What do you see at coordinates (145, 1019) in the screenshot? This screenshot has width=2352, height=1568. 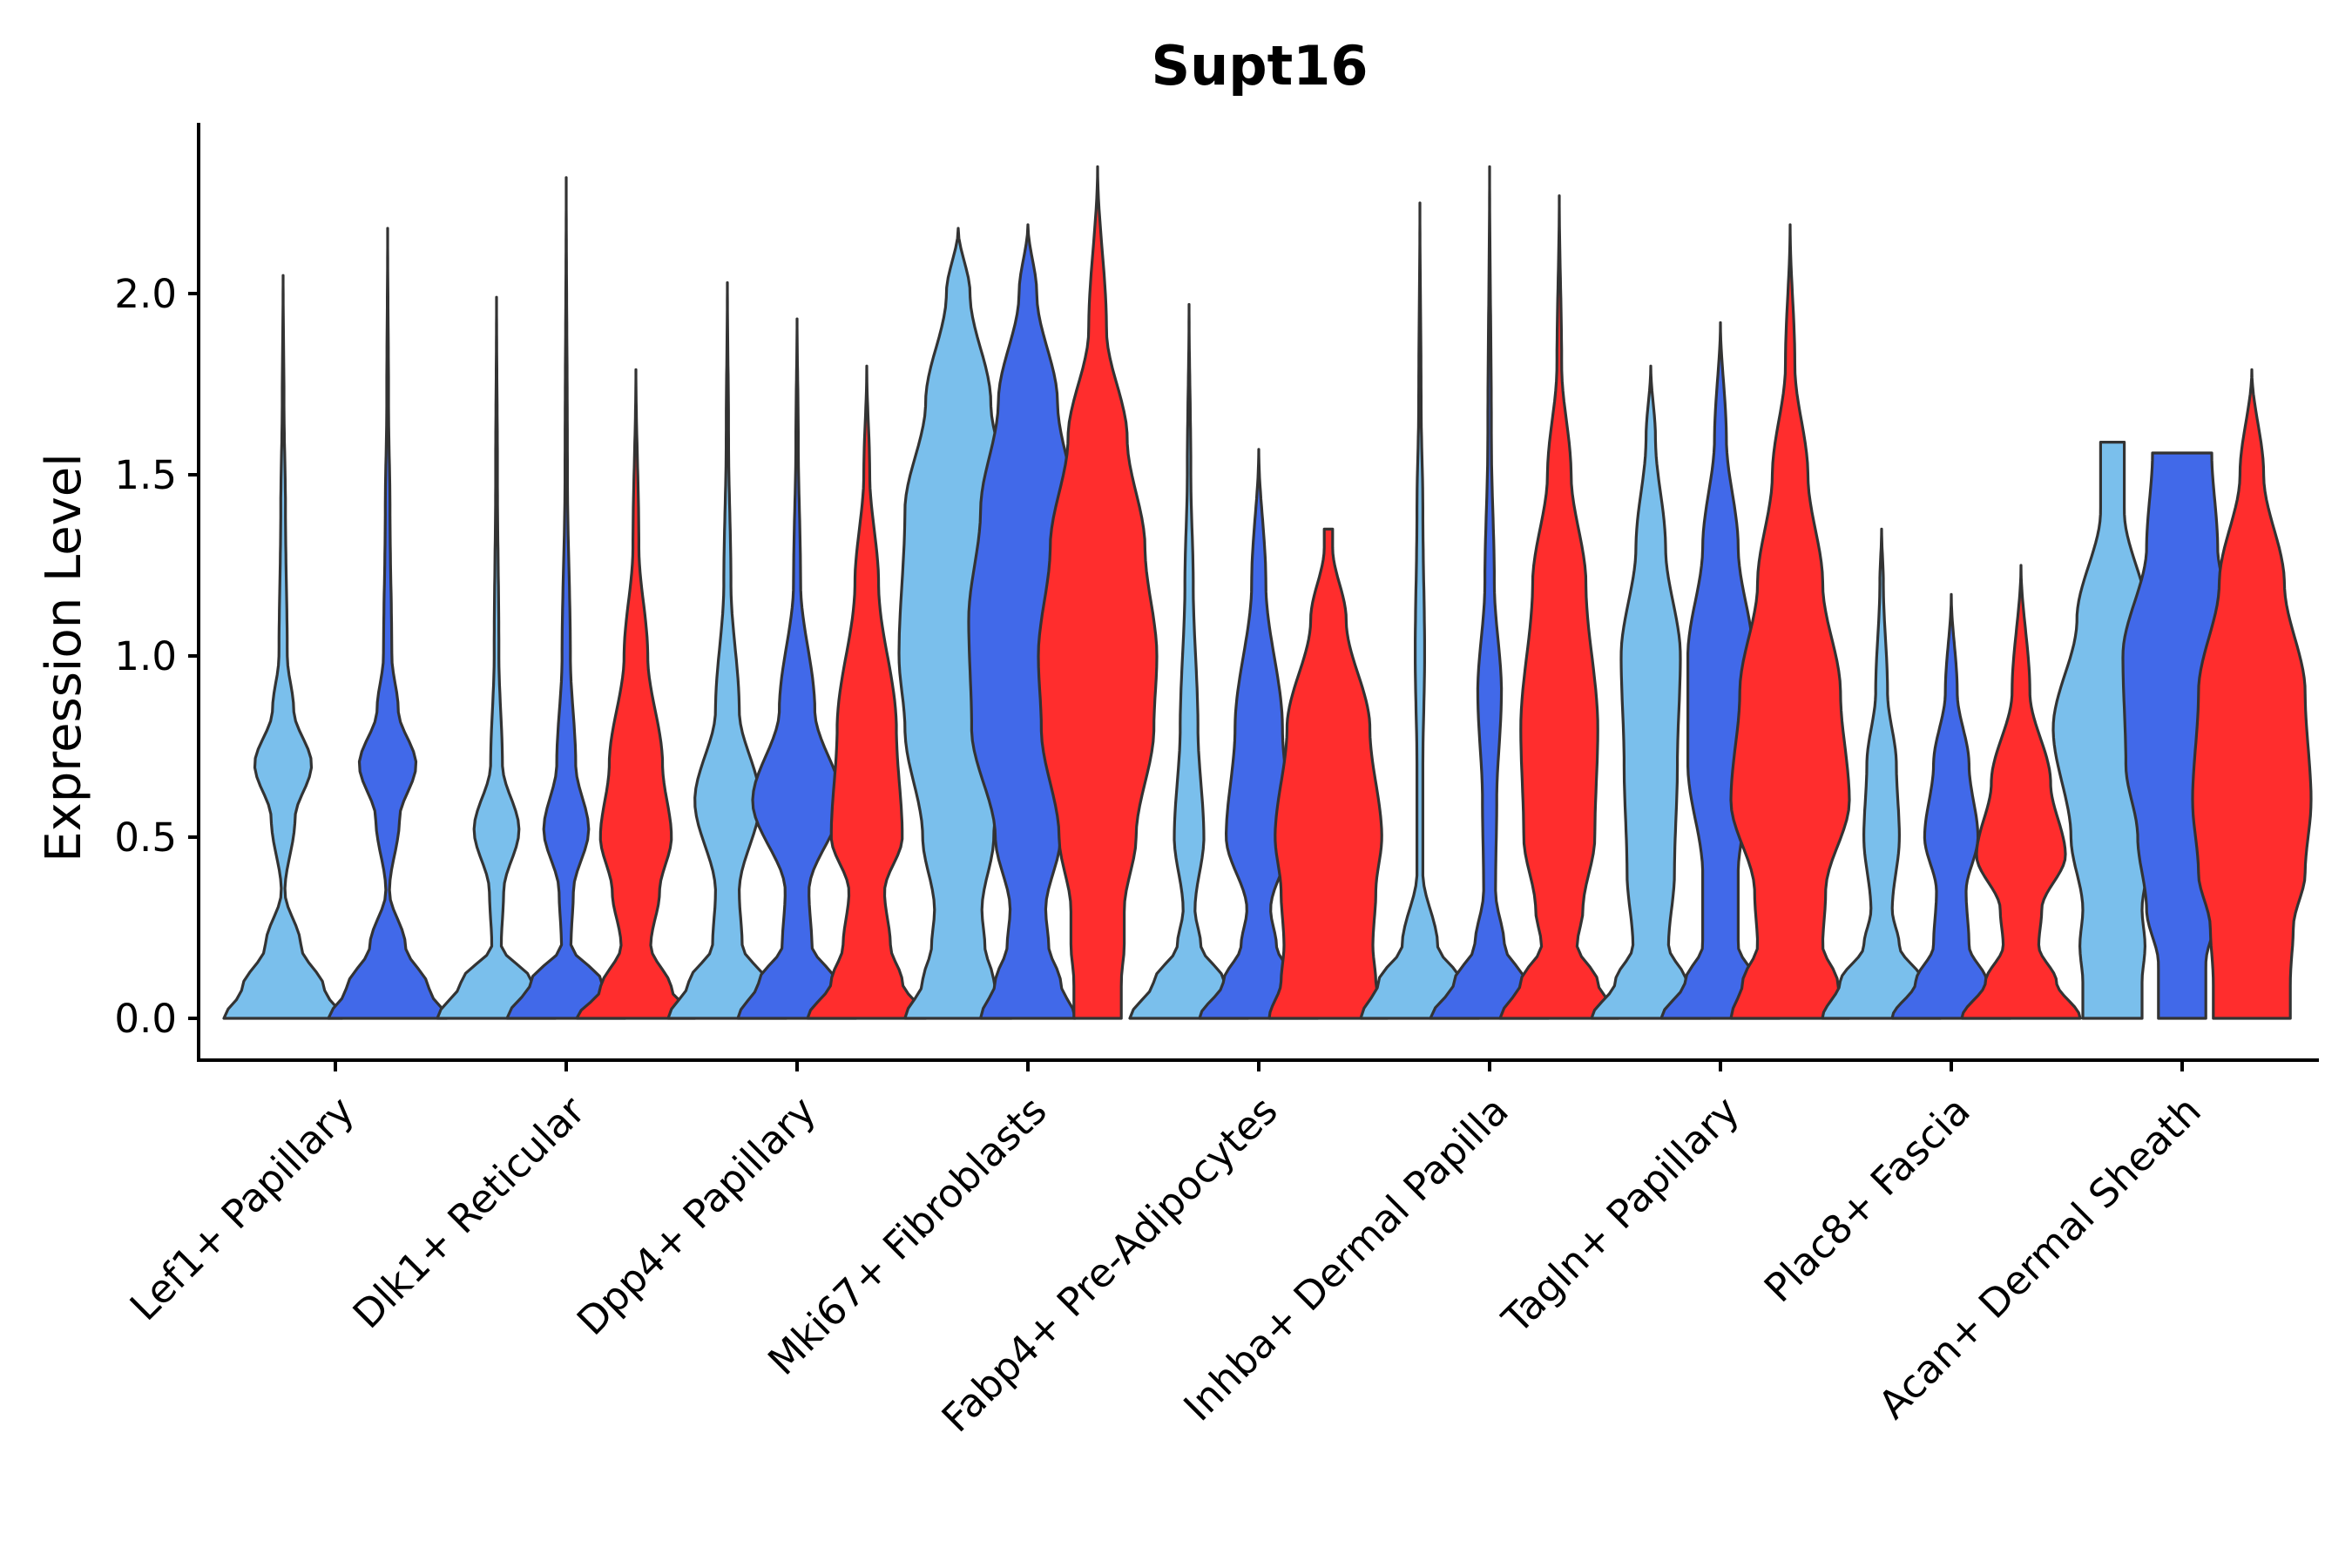 I see `y-tick-label: 0.0` at bounding box center [145, 1019].